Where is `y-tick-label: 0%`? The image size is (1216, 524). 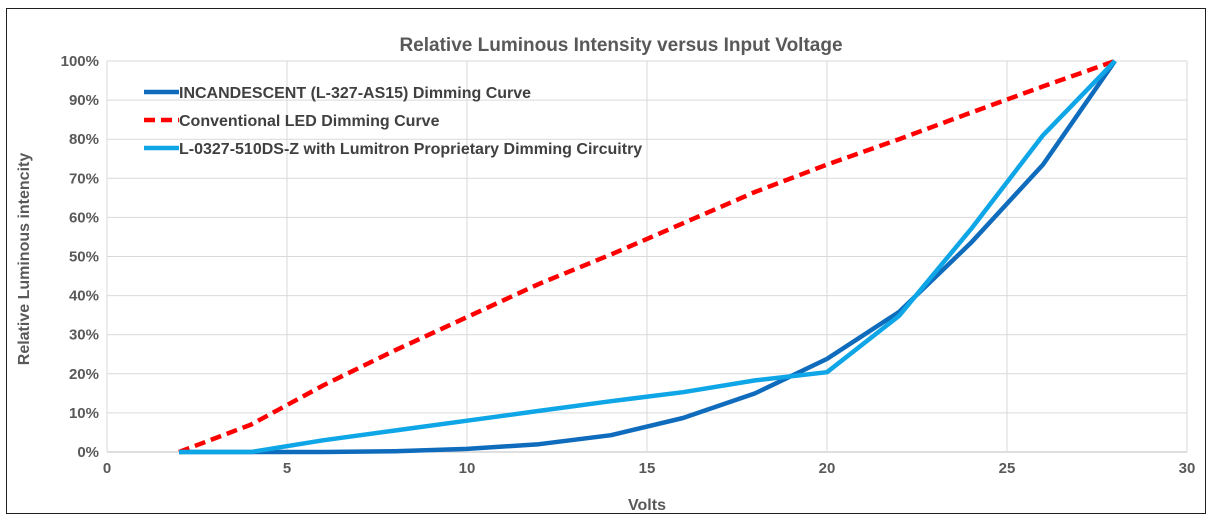 y-tick-label: 0% is located at coordinates (88, 452).